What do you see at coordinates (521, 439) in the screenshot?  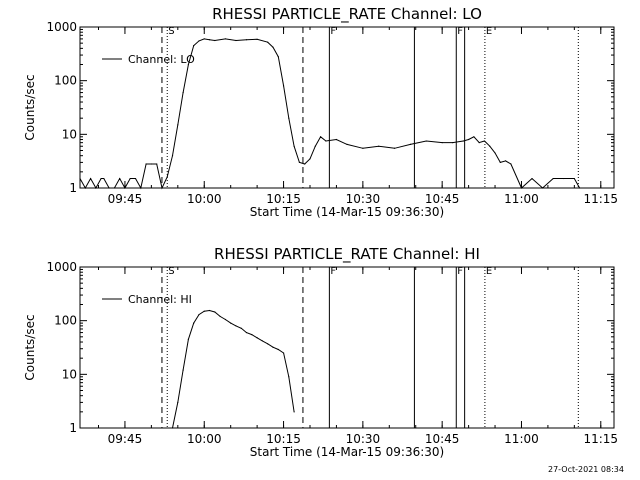 I see `x-tick-label: 11:00` at bounding box center [521, 439].